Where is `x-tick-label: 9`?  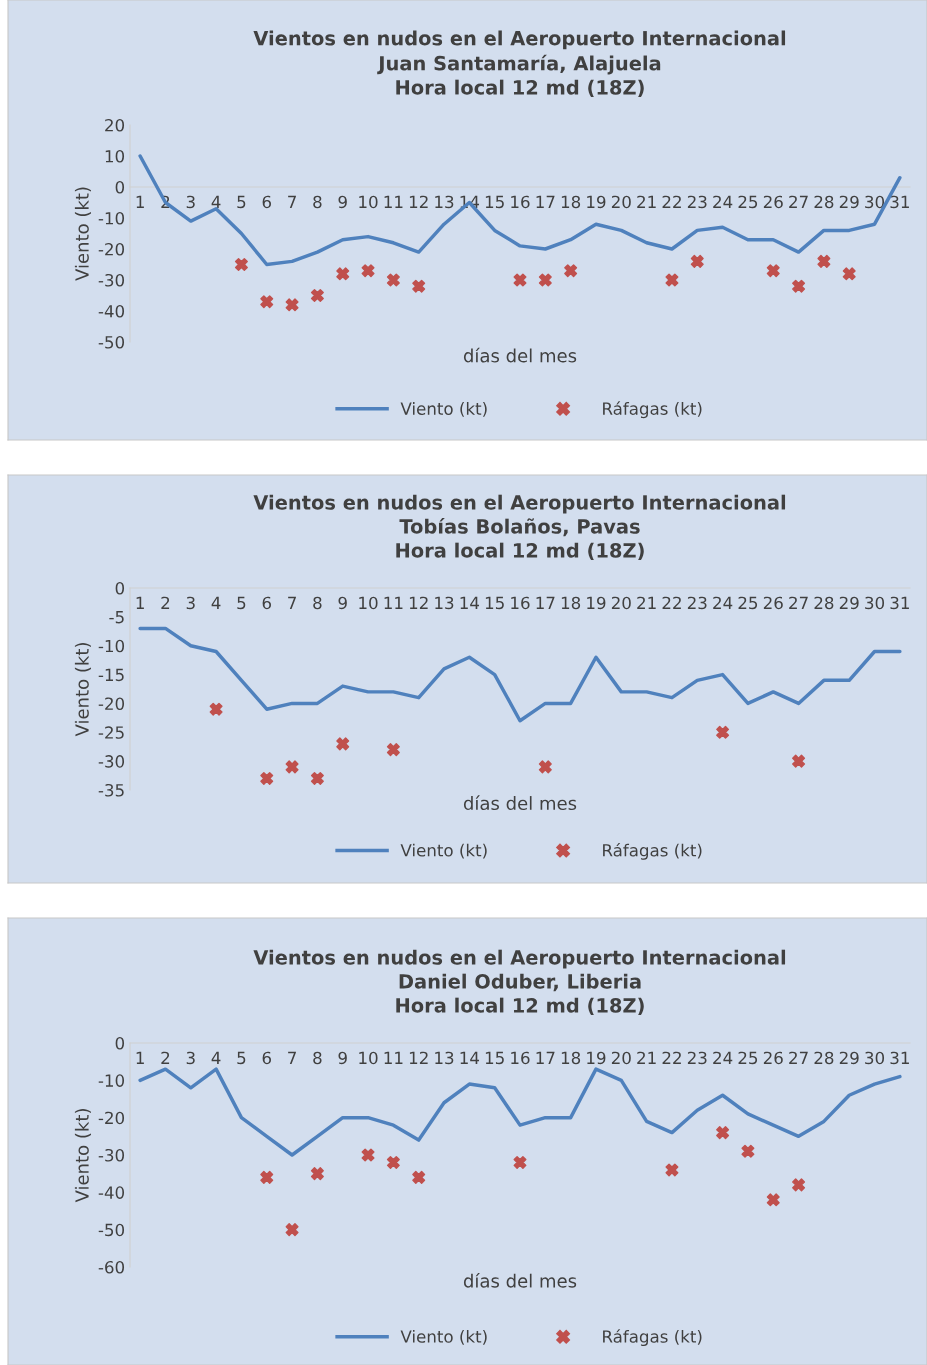
x-tick-label: 9 is located at coordinates (342, 603).